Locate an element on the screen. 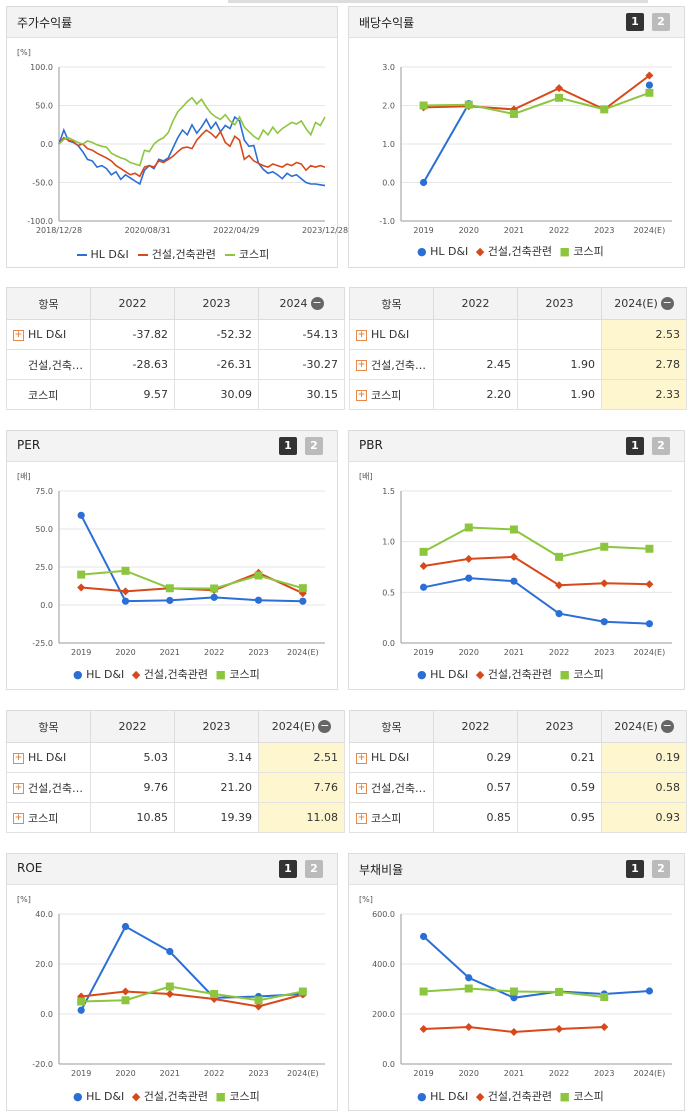  y-tick-label: 2.0 is located at coordinates (388, 106).